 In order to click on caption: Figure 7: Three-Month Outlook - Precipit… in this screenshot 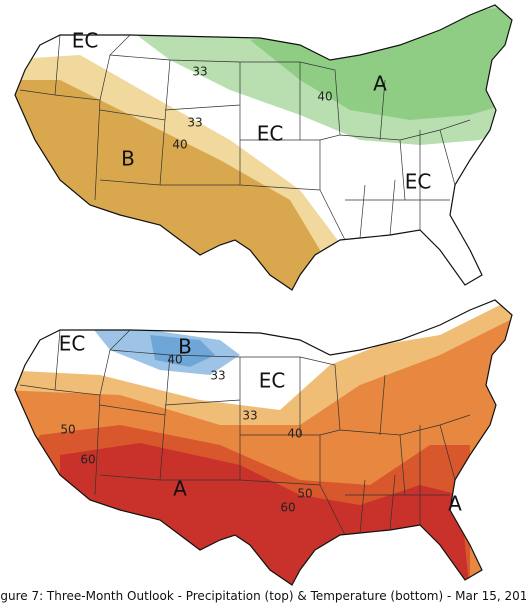, I will do `click(263, 596)`.